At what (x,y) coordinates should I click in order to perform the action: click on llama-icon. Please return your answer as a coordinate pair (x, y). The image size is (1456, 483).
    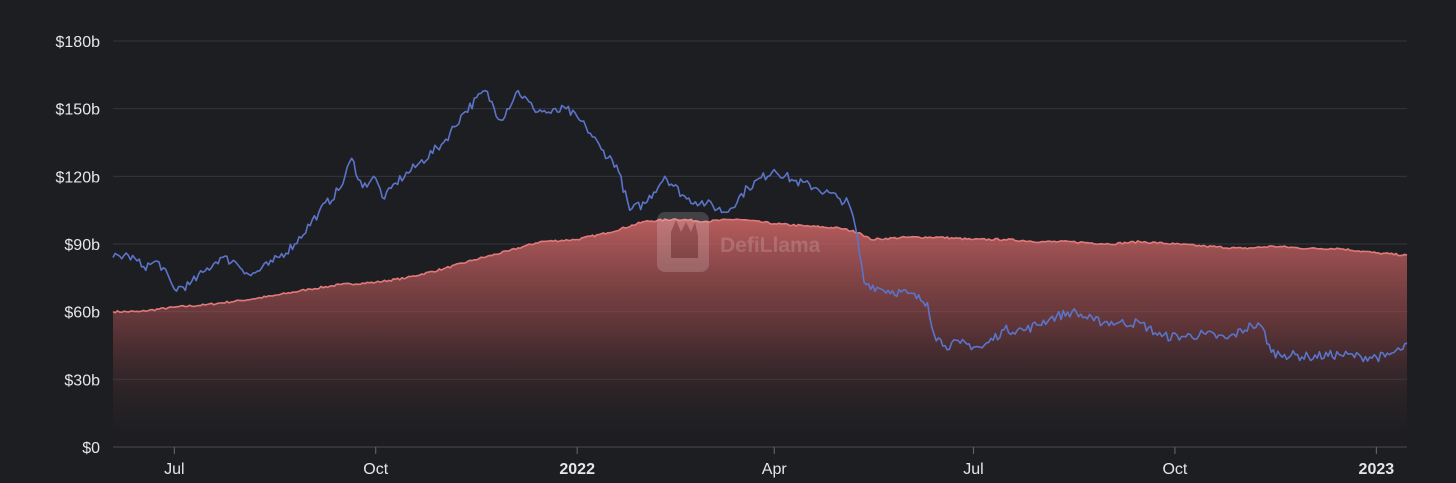
    Looking at the image, I should click on (683, 242).